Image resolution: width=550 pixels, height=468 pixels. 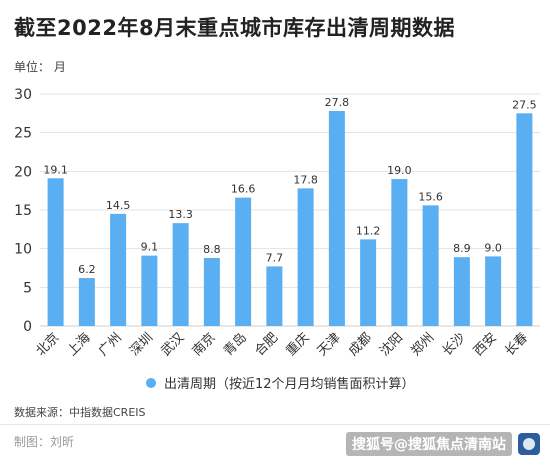 What do you see at coordinates (298, 345) in the screenshot?
I see `x-tick-label: 重庆` at bounding box center [298, 345].